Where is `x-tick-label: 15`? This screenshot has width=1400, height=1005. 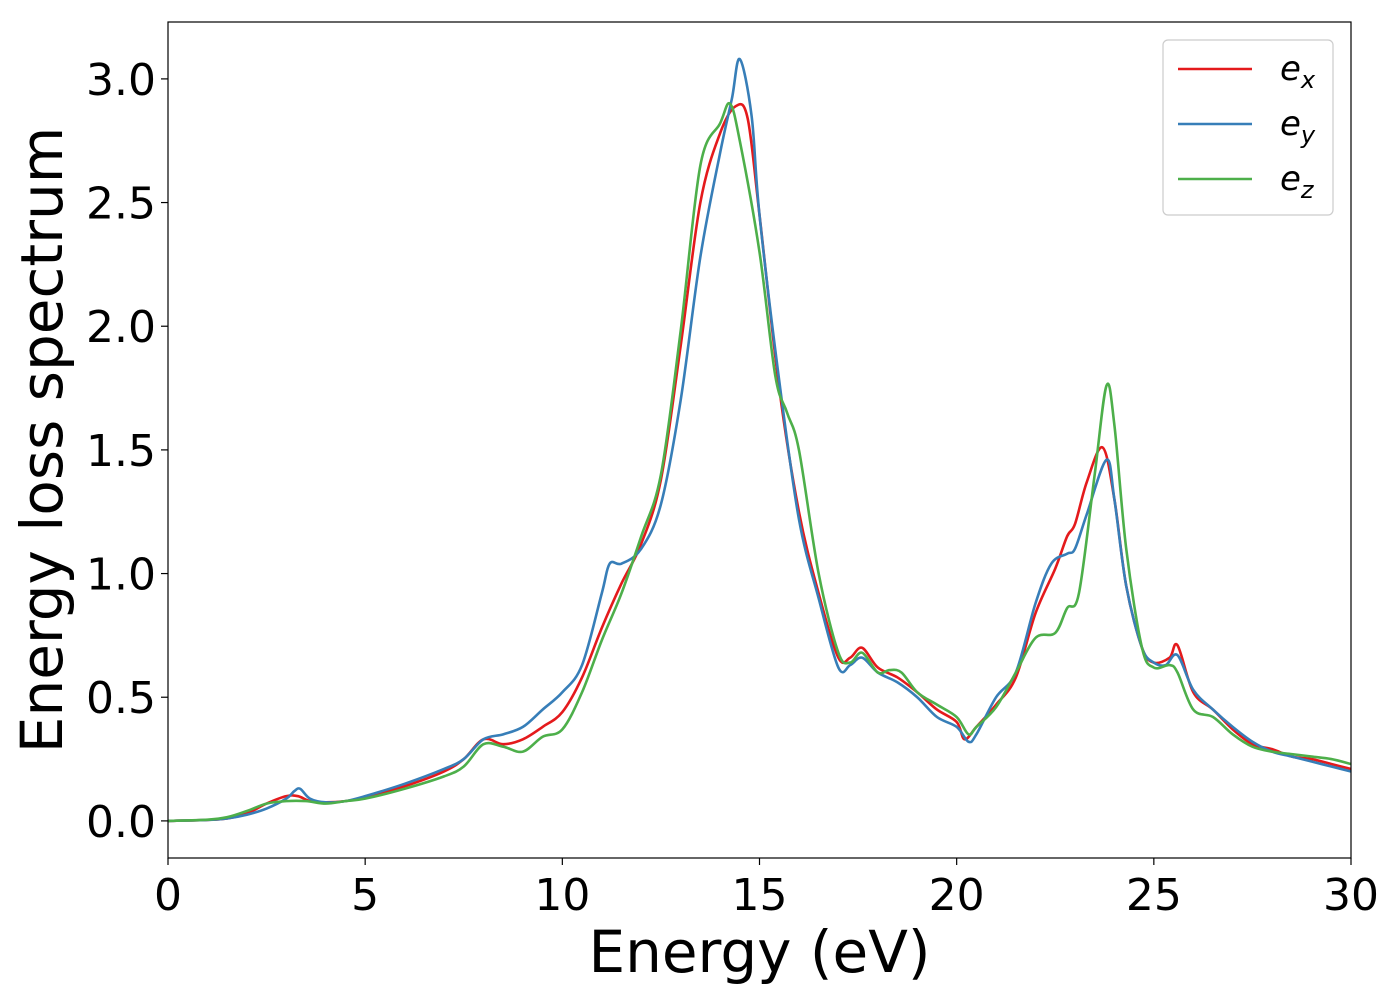
x-tick-label: 15 is located at coordinates (760, 895).